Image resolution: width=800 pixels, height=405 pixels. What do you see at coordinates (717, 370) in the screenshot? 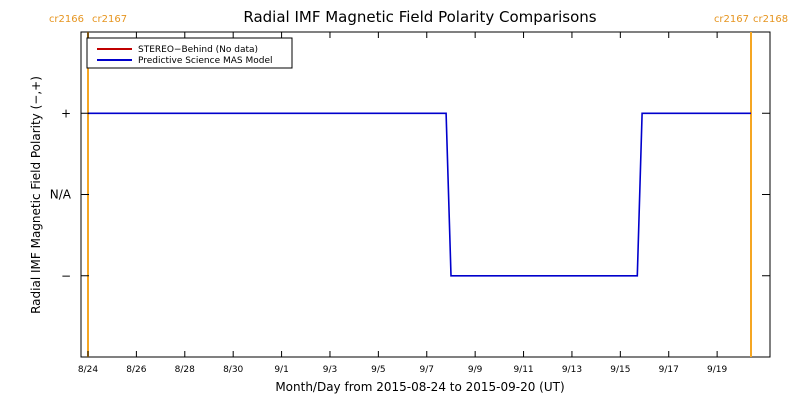
I see `x-tick-label: 9/19` at bounding box center [717, 370].